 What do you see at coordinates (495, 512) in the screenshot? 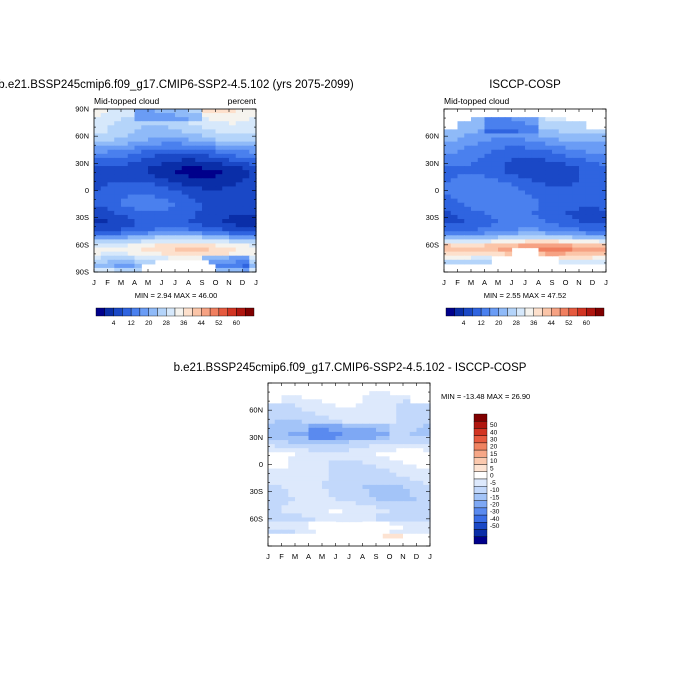
I see `colorbar-label: -30` at bounding box center [495, 512].